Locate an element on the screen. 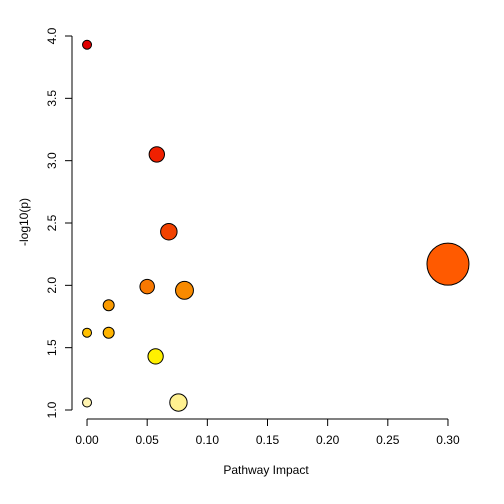 This screenshot has height=504, width=504. y-tick-label: 3.5 is located at coordinates (52, 98).